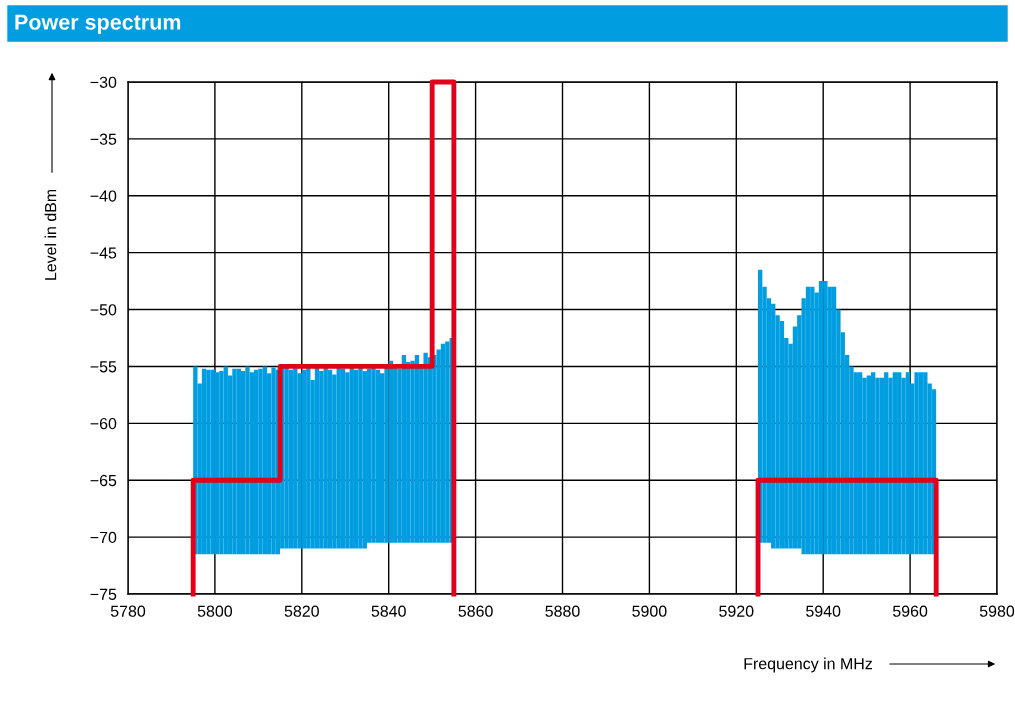 This screenshot has width=1015, height=701. What do you see at coordinates (103, 310) in the screenshot?
I see `y-tick-label: −50` at bounding box center [103, 310].